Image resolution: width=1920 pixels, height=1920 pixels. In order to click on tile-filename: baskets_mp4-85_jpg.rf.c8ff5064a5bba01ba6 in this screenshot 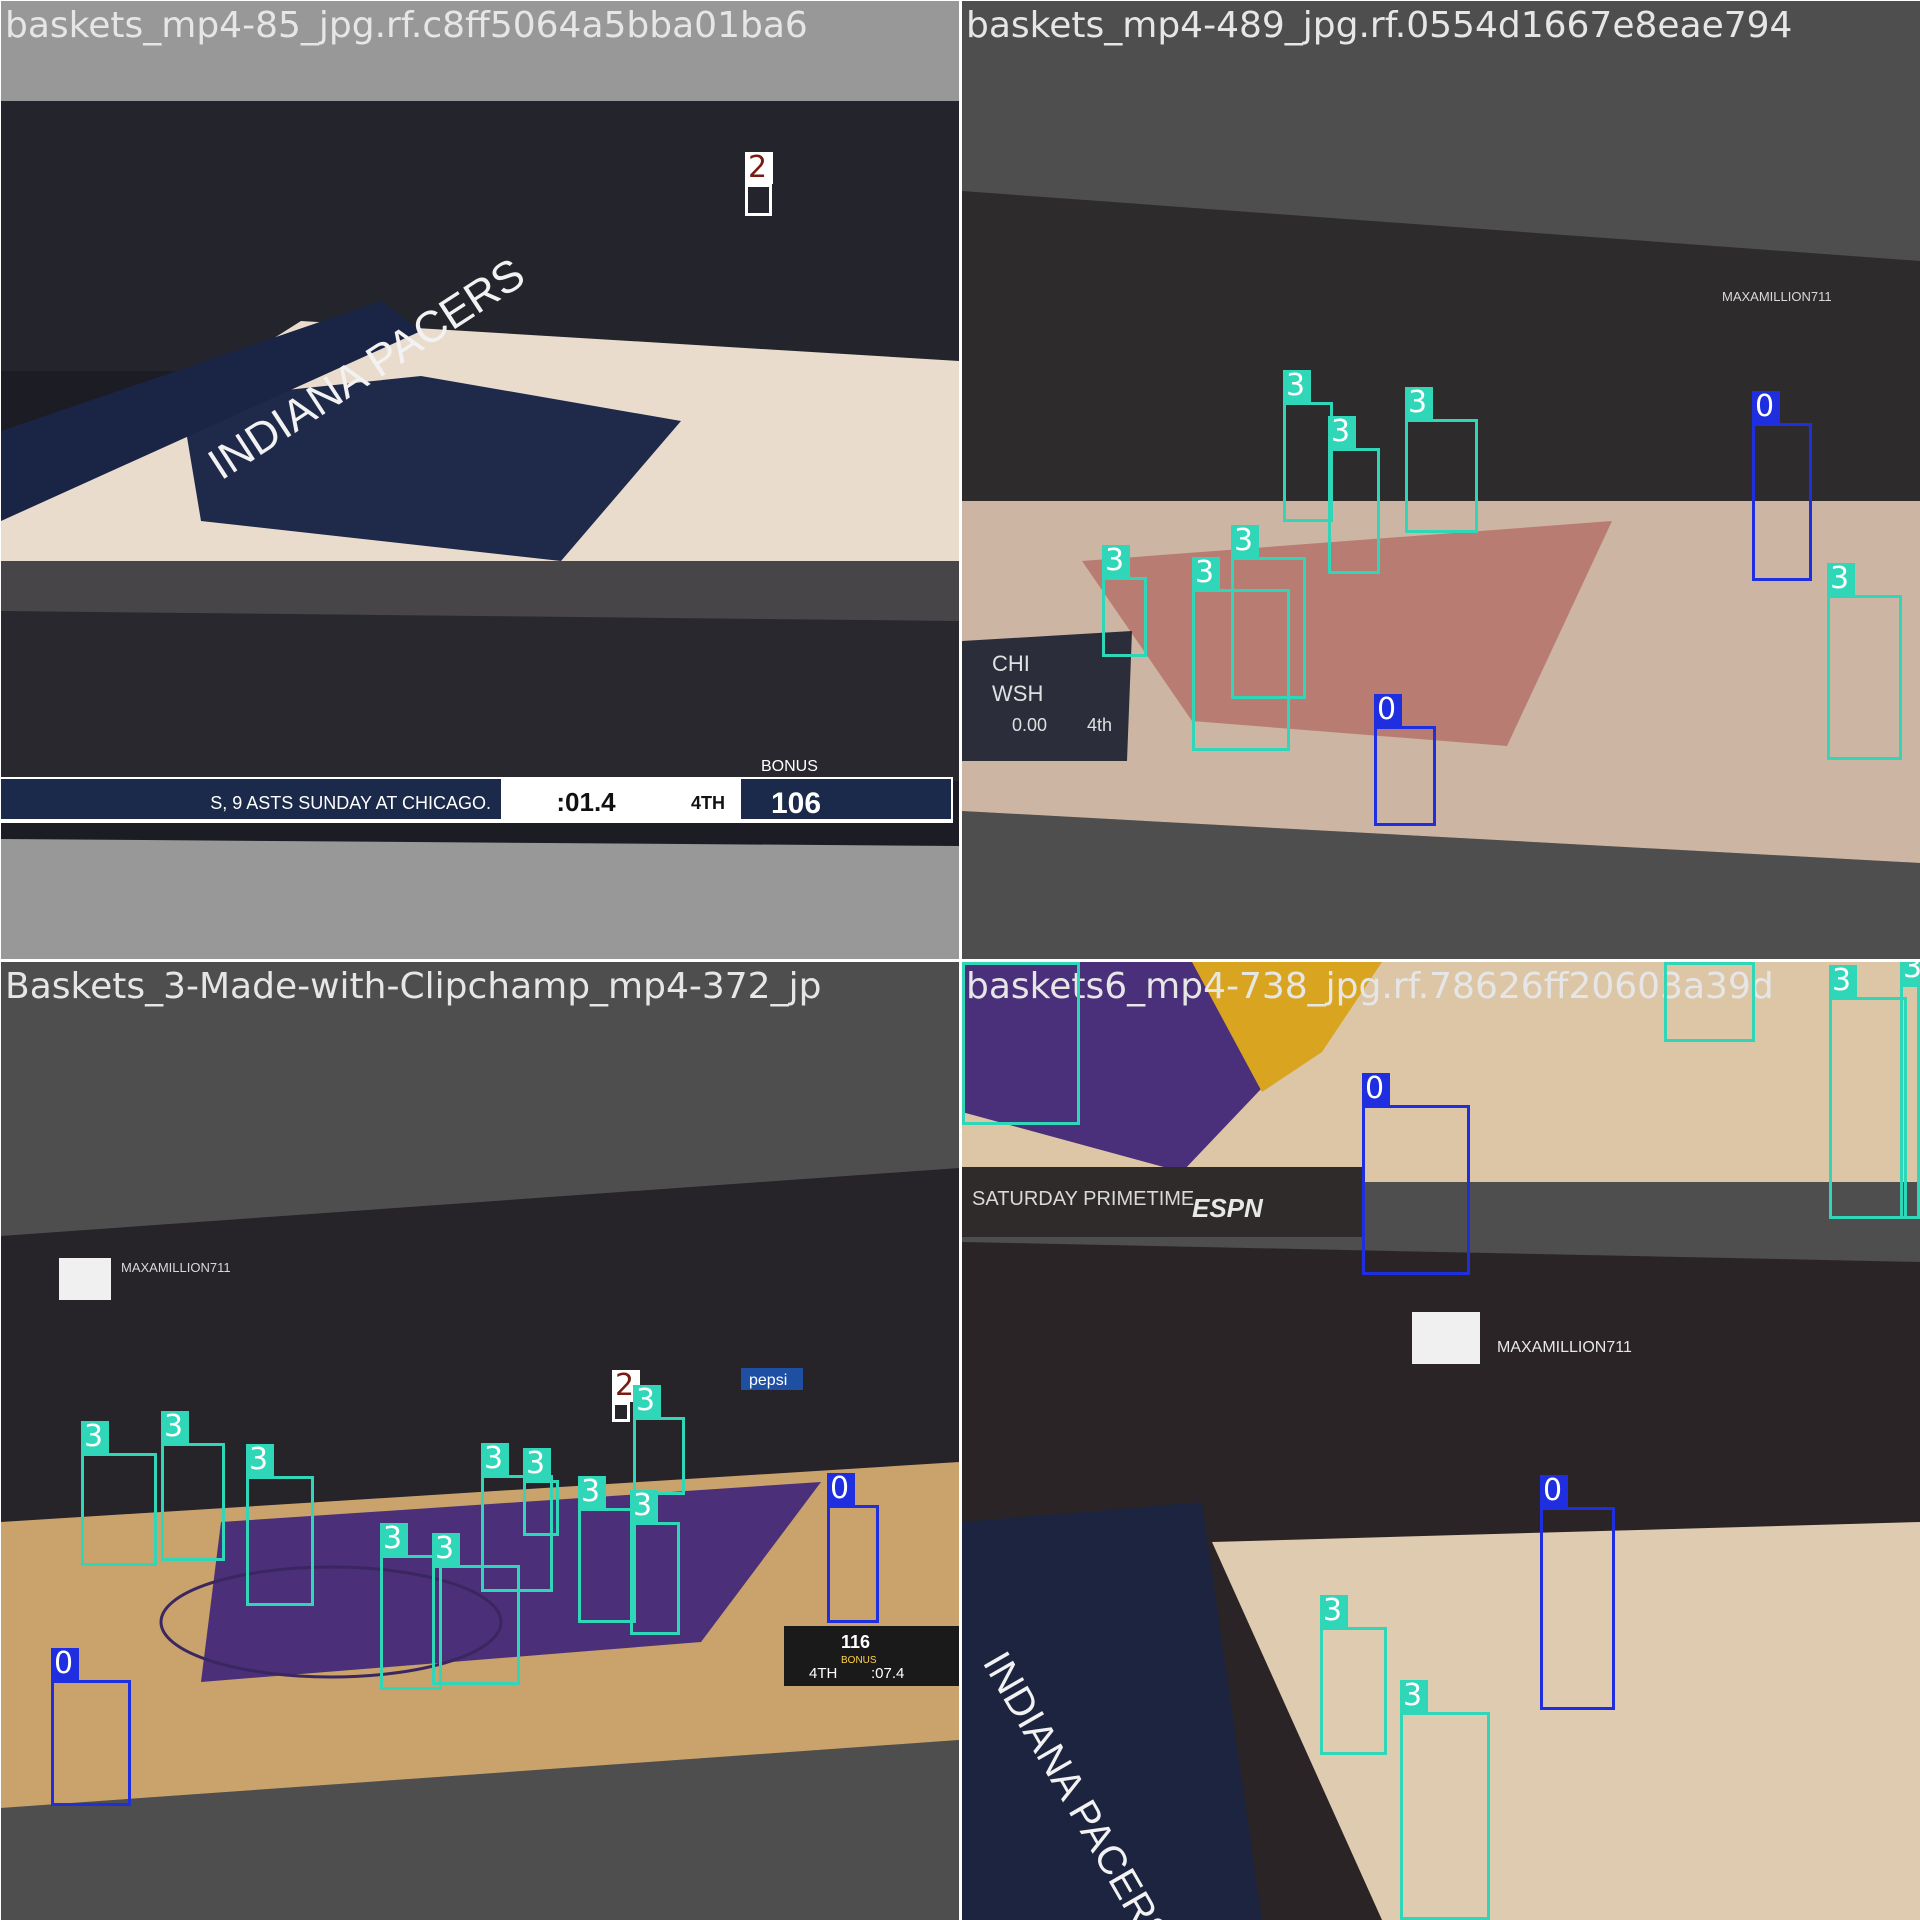, I will do `click(406, 25)`.